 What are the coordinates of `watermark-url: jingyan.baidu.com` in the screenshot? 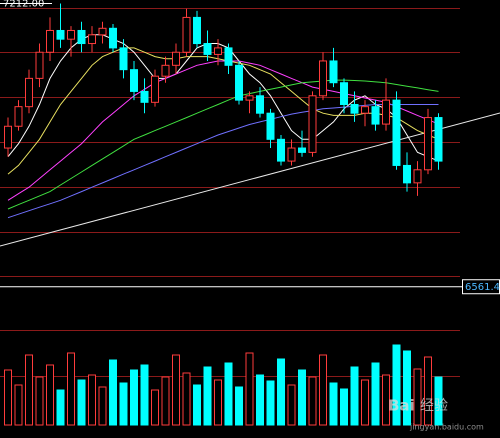 It's located at (446, 427).